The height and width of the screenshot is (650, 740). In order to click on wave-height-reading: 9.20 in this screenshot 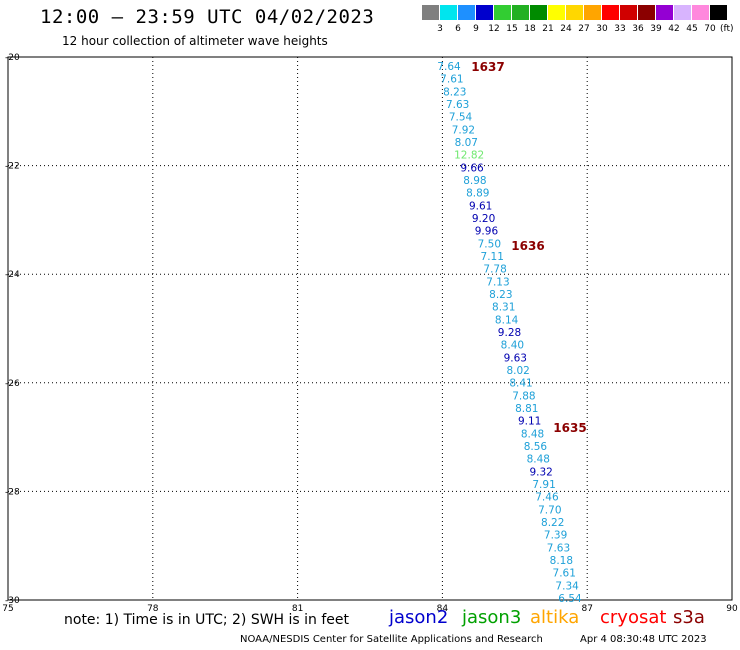, I will do `click(483, 219)`.